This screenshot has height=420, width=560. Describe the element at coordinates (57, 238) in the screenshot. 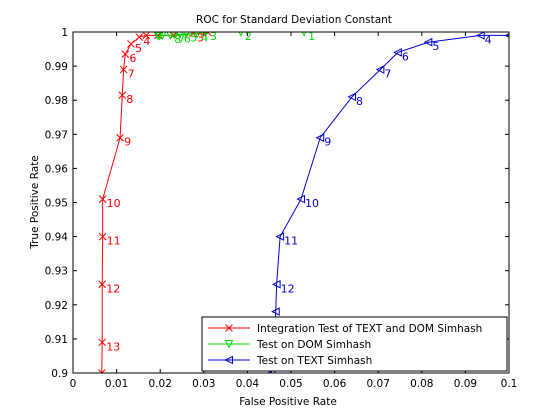

I see `y-tick-label: 0.94` at that location.